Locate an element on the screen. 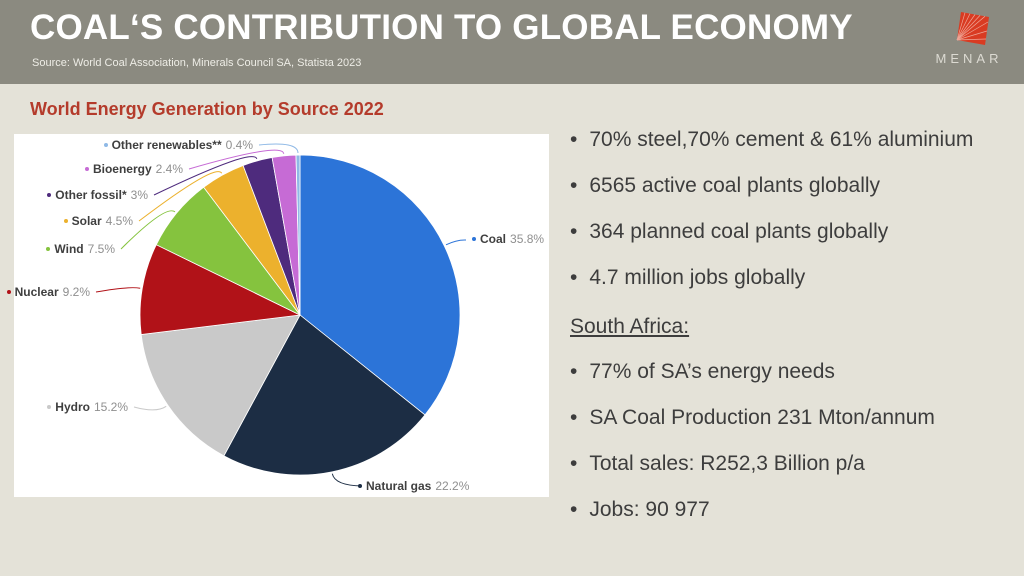 The height and width of the screenshot is (576, 1024). pie-callout-solar: Solar 4.5% is located at coordinates (98, 221).